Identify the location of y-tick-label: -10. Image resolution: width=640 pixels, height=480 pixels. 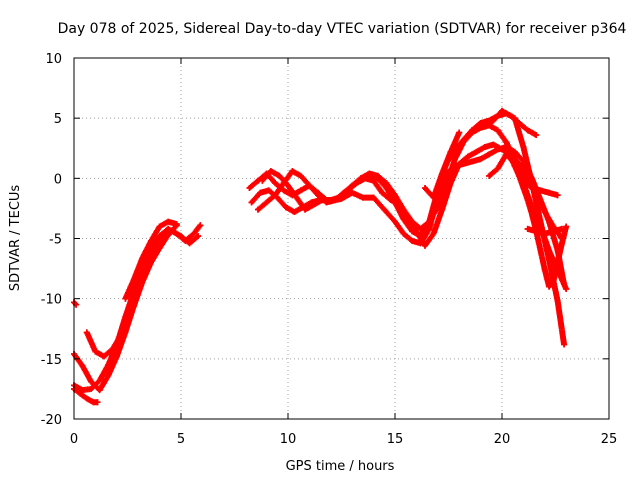
(51, 300).